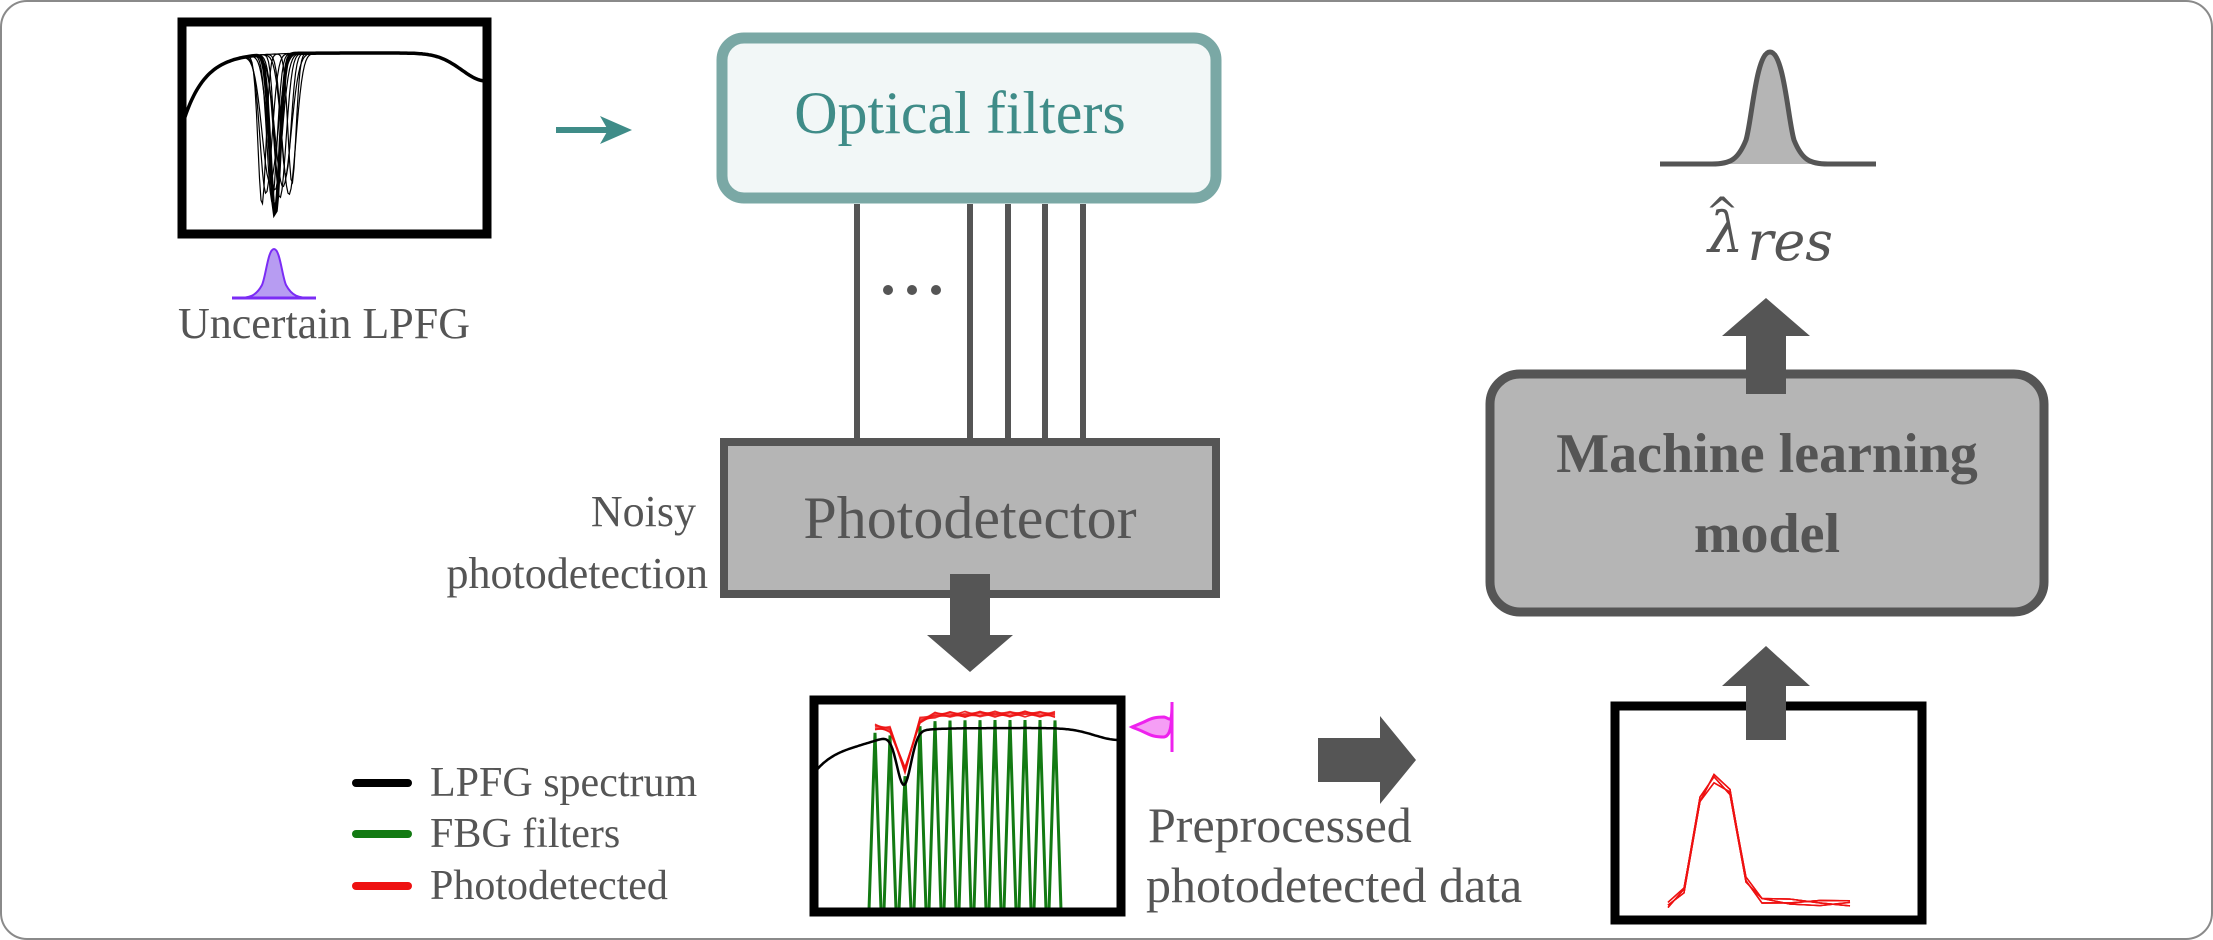  I want to click on uncertainty-distribution-icon, so click(274, 273).